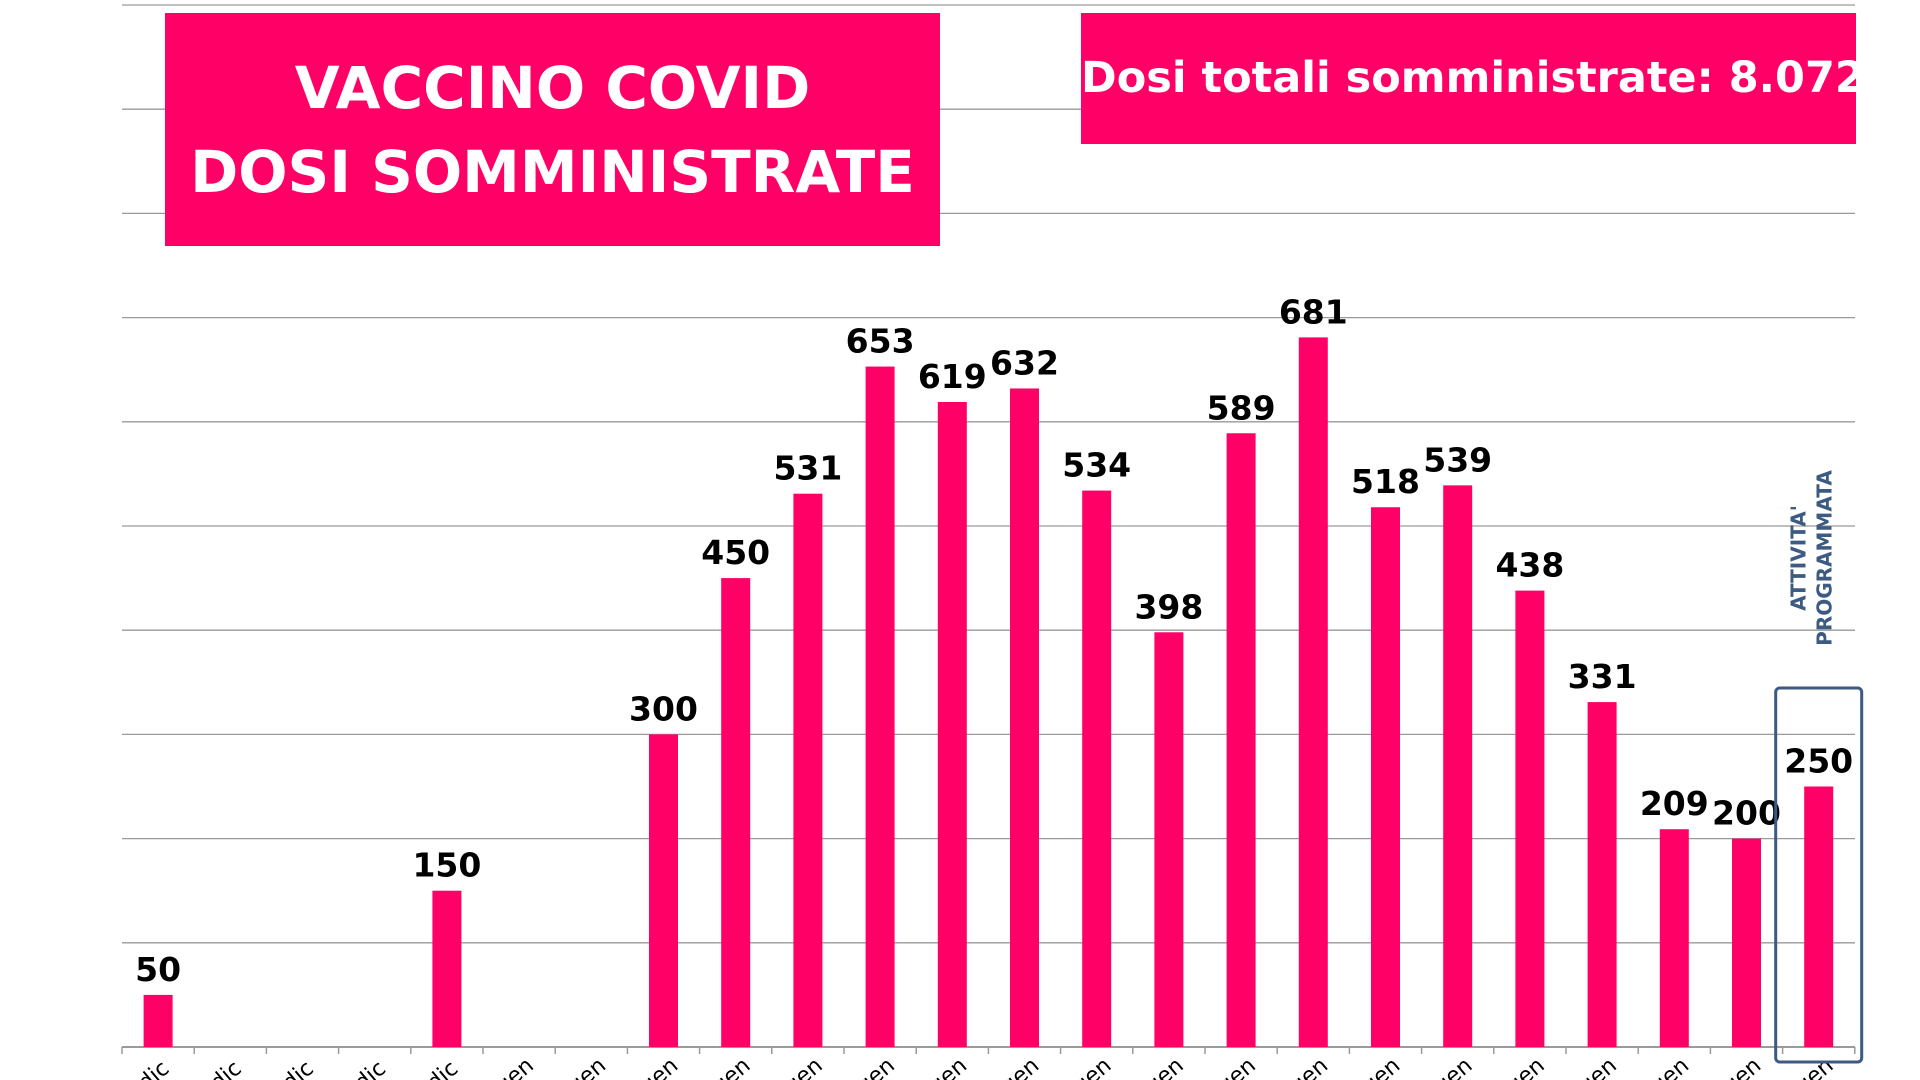  I want to click on data-label: 518, so click(1385, 481).